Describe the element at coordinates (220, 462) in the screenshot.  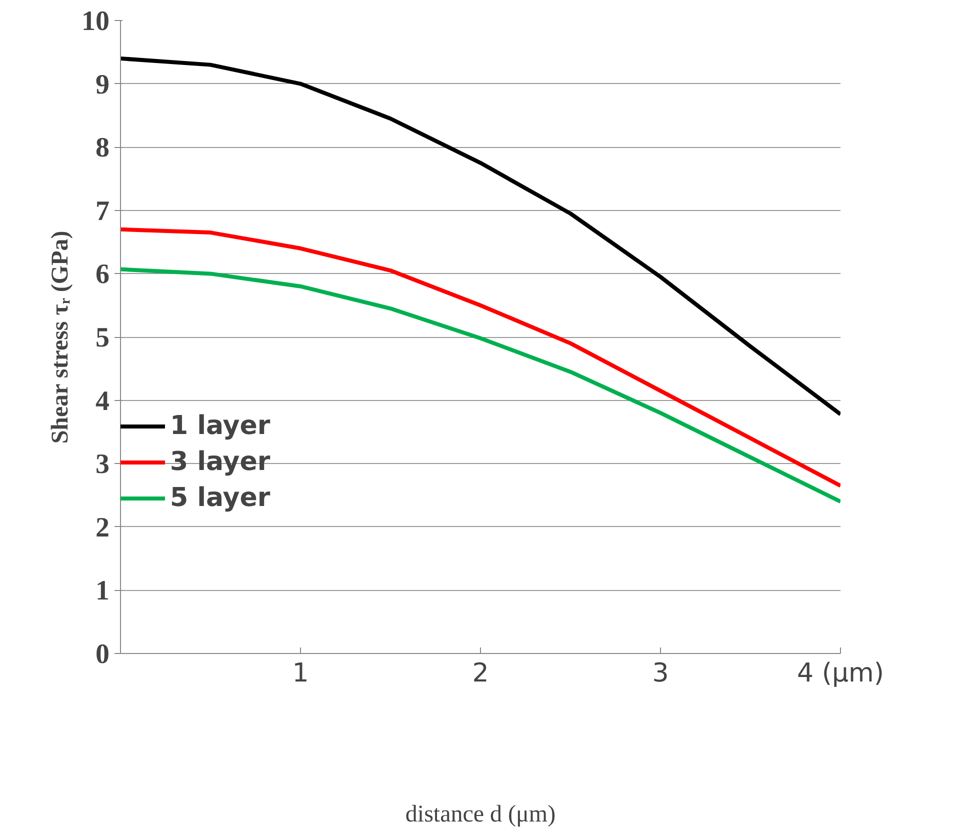
I see `legend-label: 3 layer` at that location.